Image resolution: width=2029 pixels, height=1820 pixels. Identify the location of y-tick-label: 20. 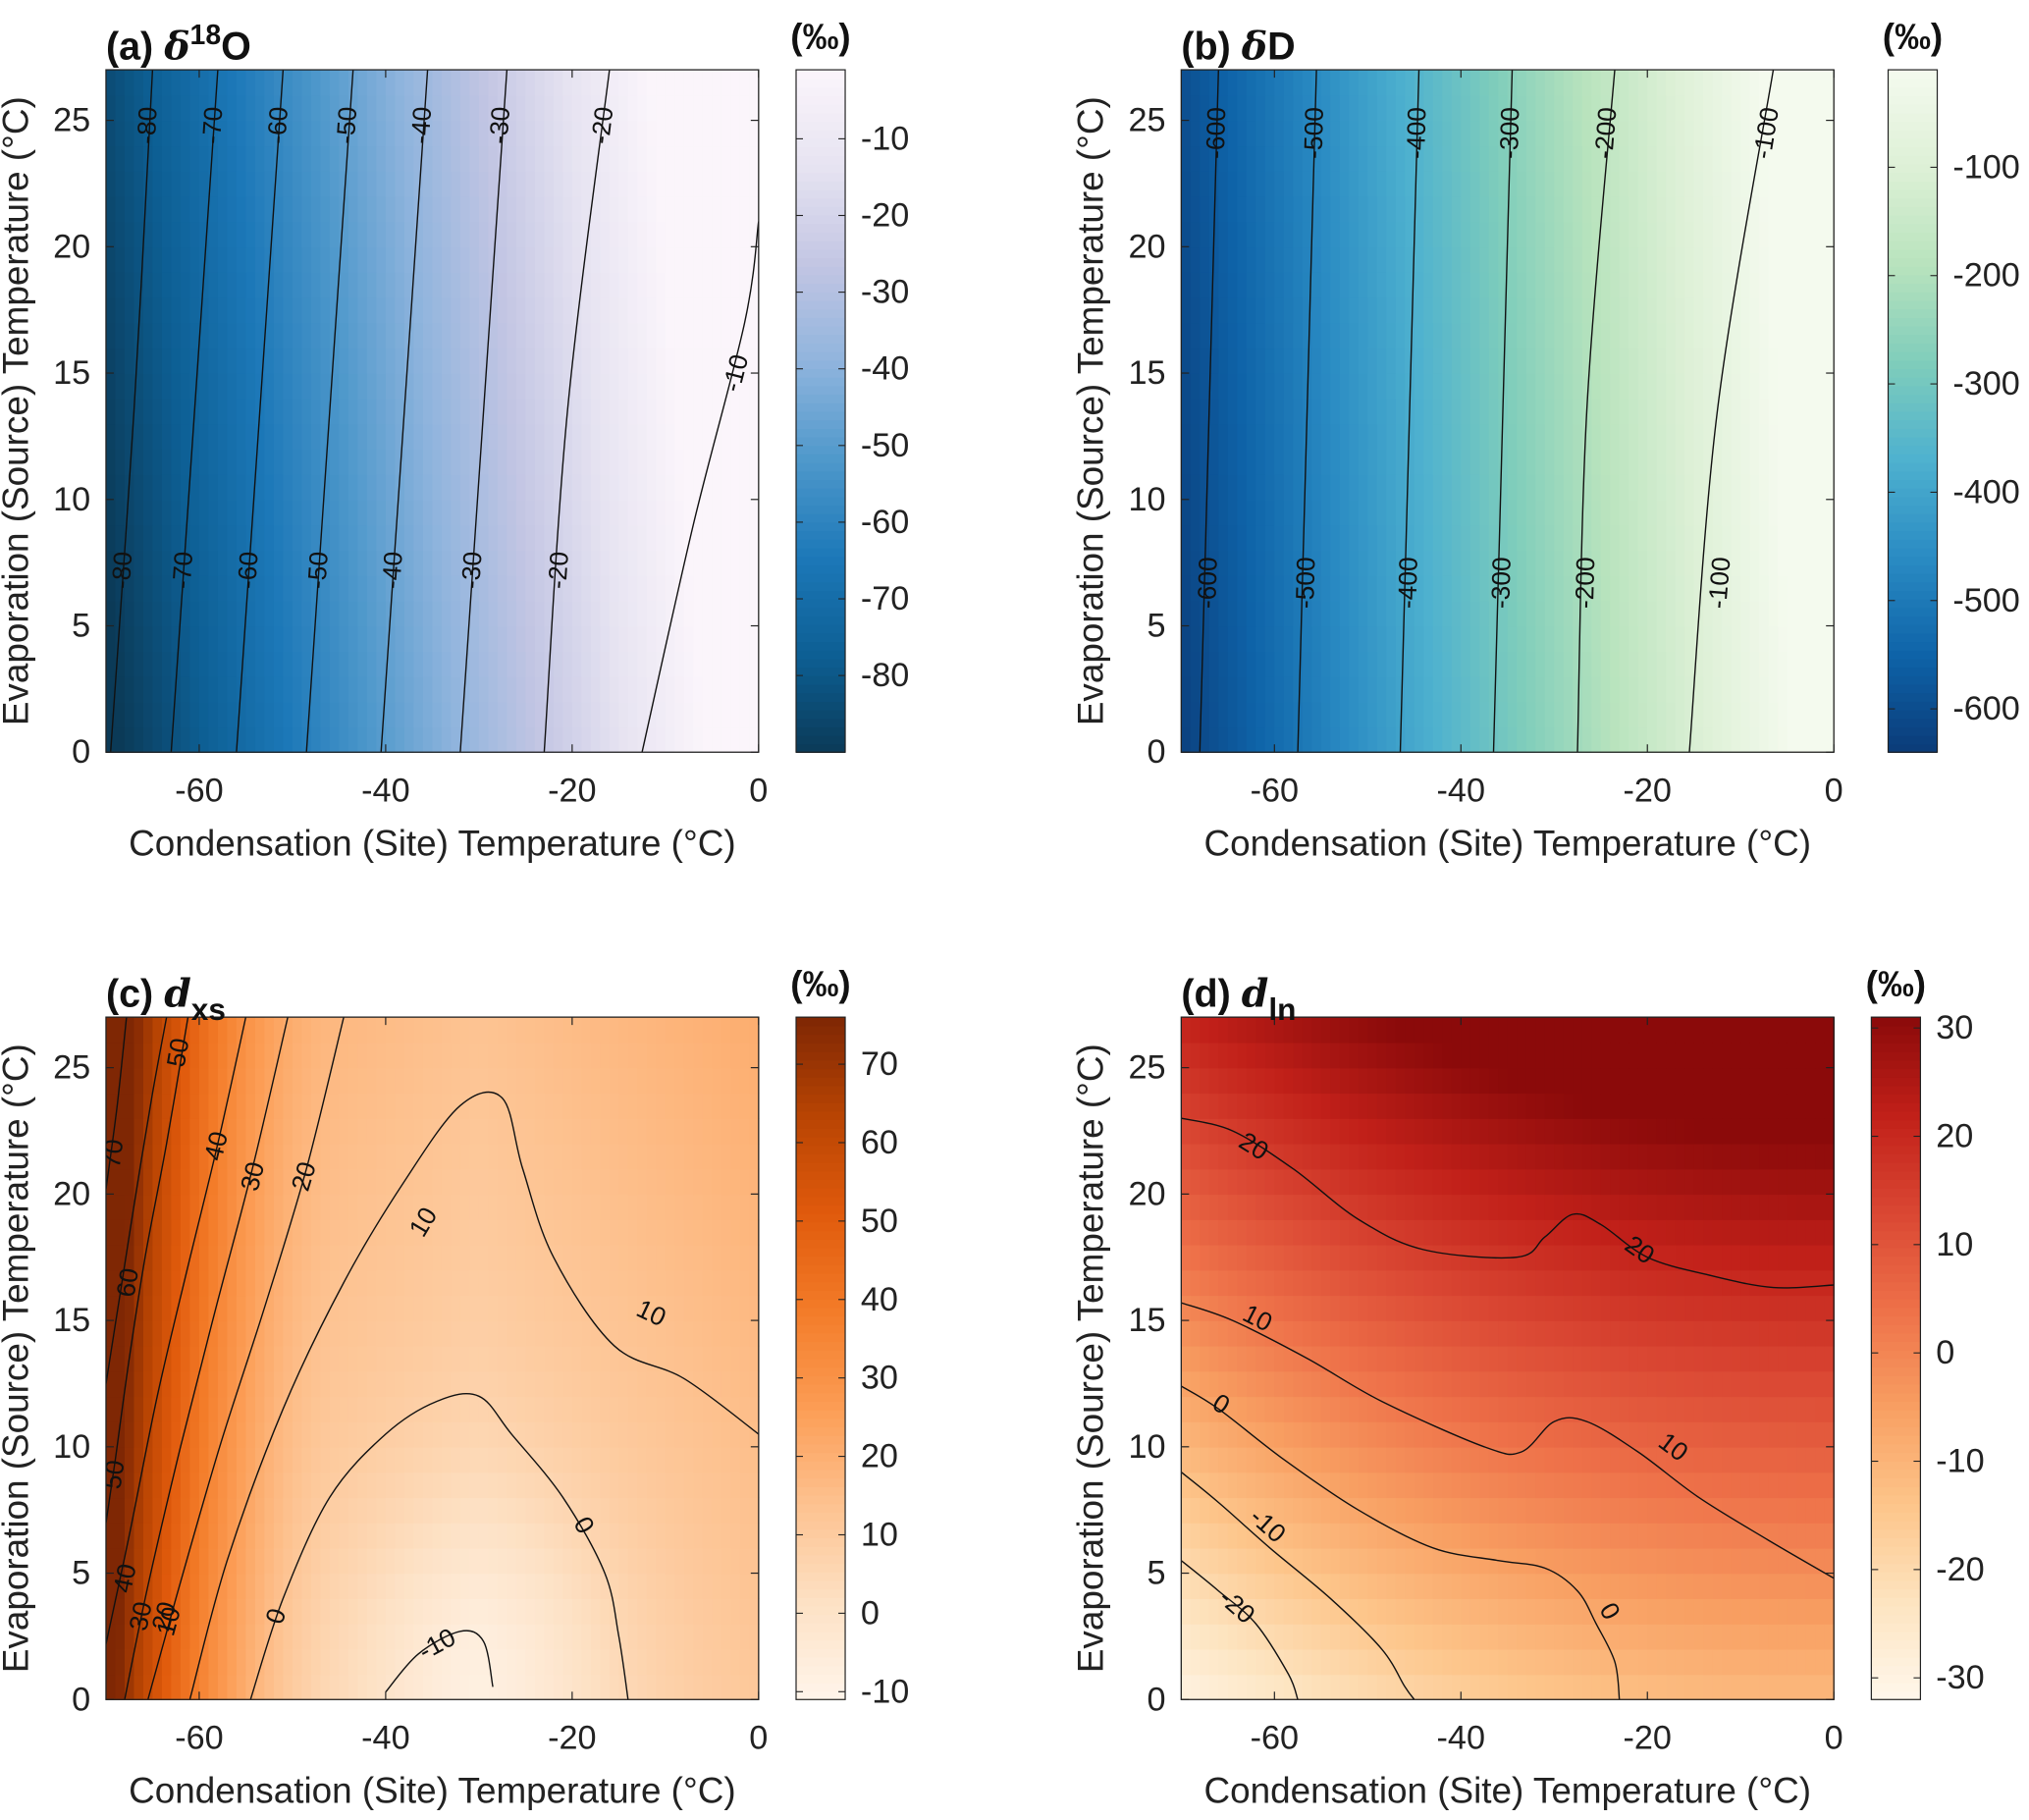
(71, 246).